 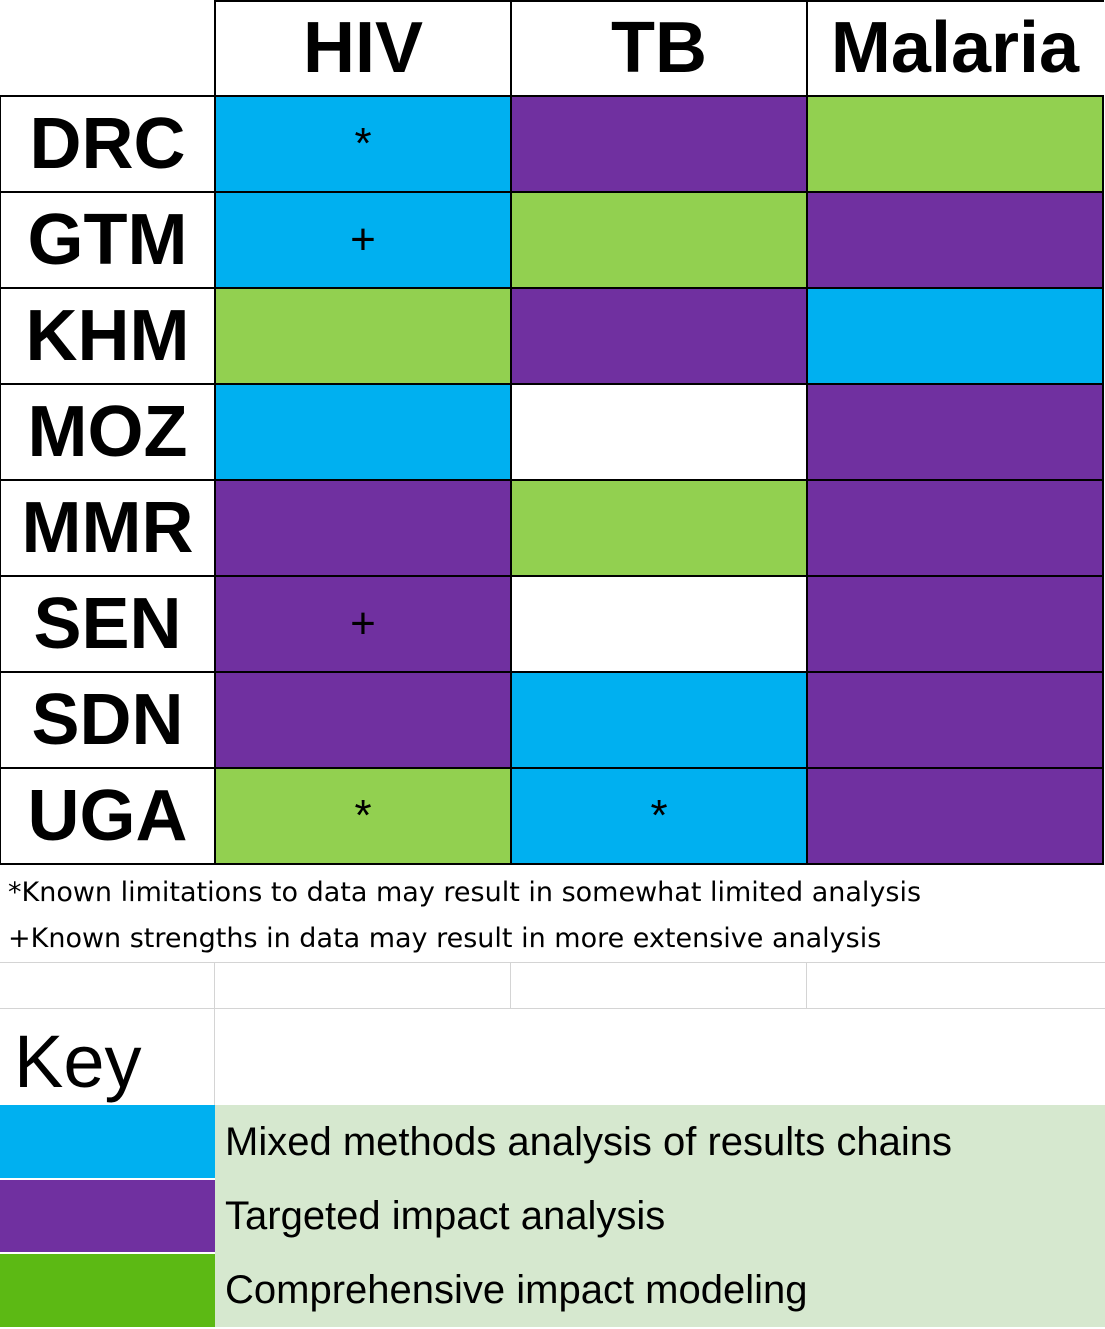 What do you see at coordinates (107, 528) in the screenshot?
I see `row-label-mmr: MMR` at bounding box center [107, 528].